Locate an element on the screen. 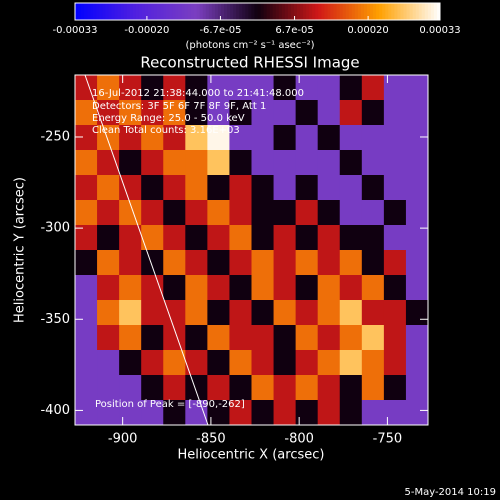  footer: 5-May-2014 10:19 is located at coordinates (450, 492).